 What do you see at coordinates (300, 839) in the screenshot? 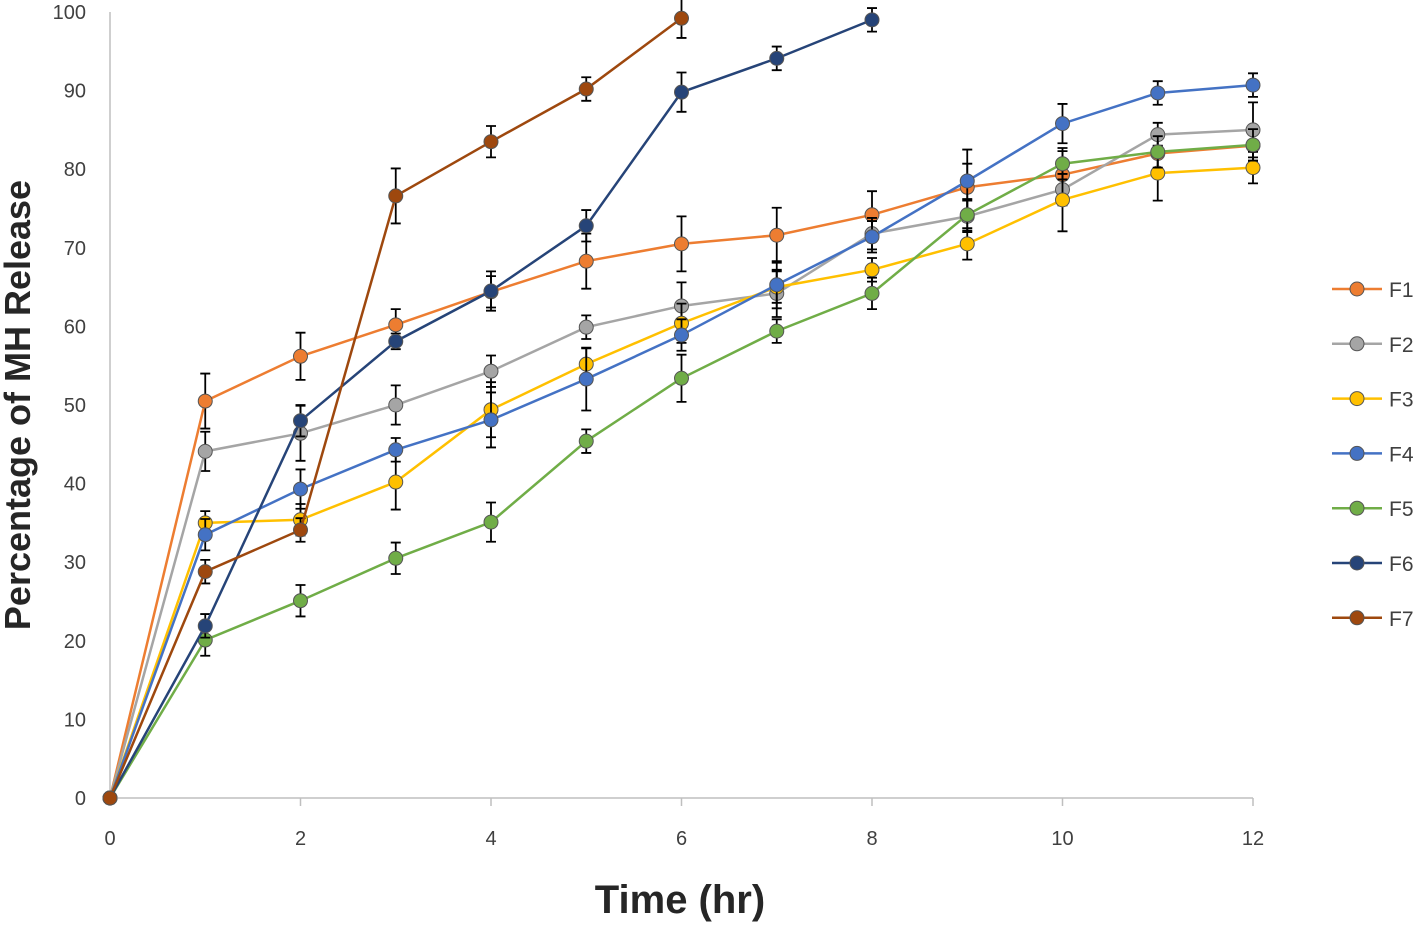
I see `x-tick-label: 2` at bounding box center [300, 839].